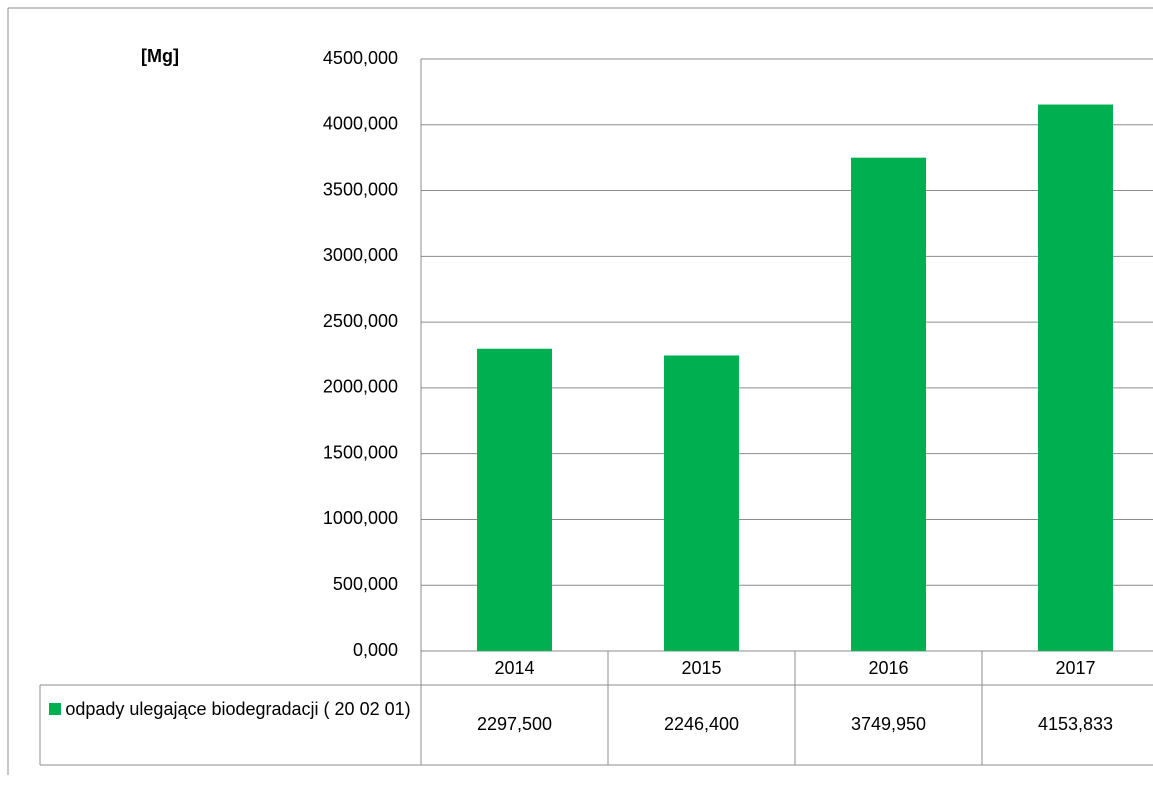 Image resolution: width=1153 pixels, height=787 pixels. What do you see at coordinates (55, 709) in the screenshot?
I see `legend-swatch` at bounding box center [55, 709].